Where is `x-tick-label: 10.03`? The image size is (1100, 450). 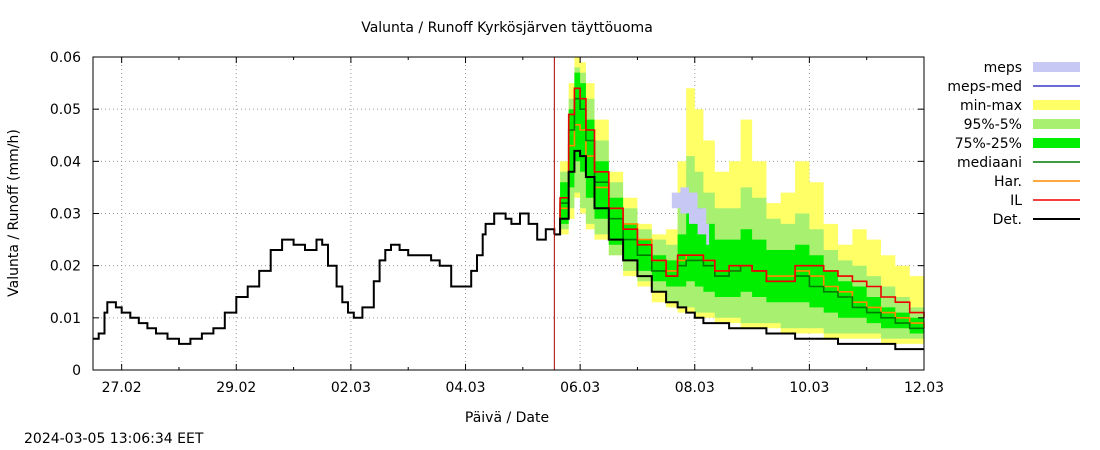
x-tick-label: 10.03 is located at coordinates (809, 388).